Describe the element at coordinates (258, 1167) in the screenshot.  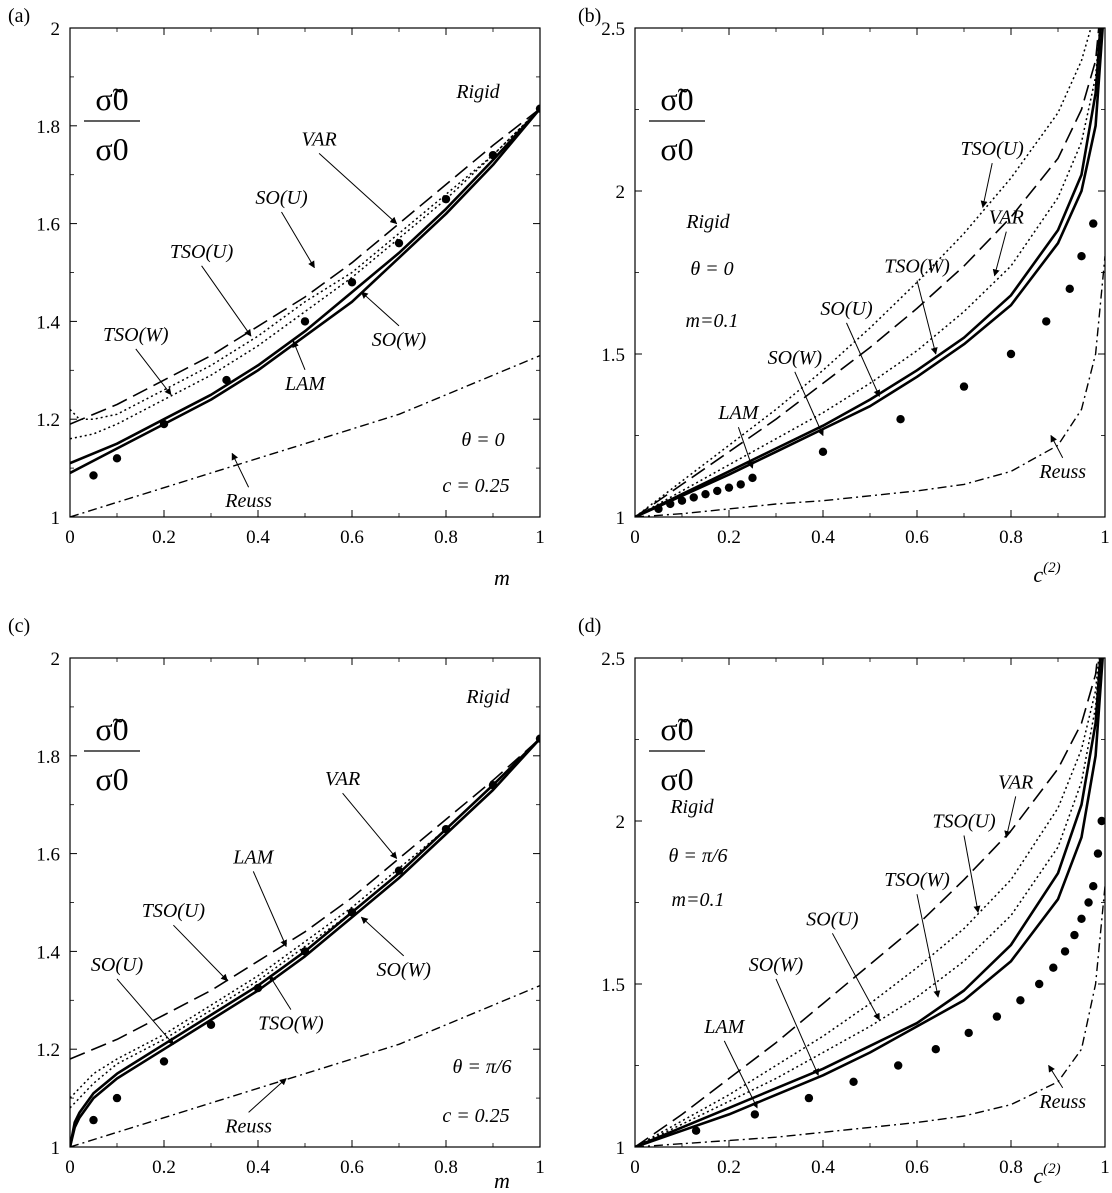
I see `x-tick-label: 0.4` at that location.